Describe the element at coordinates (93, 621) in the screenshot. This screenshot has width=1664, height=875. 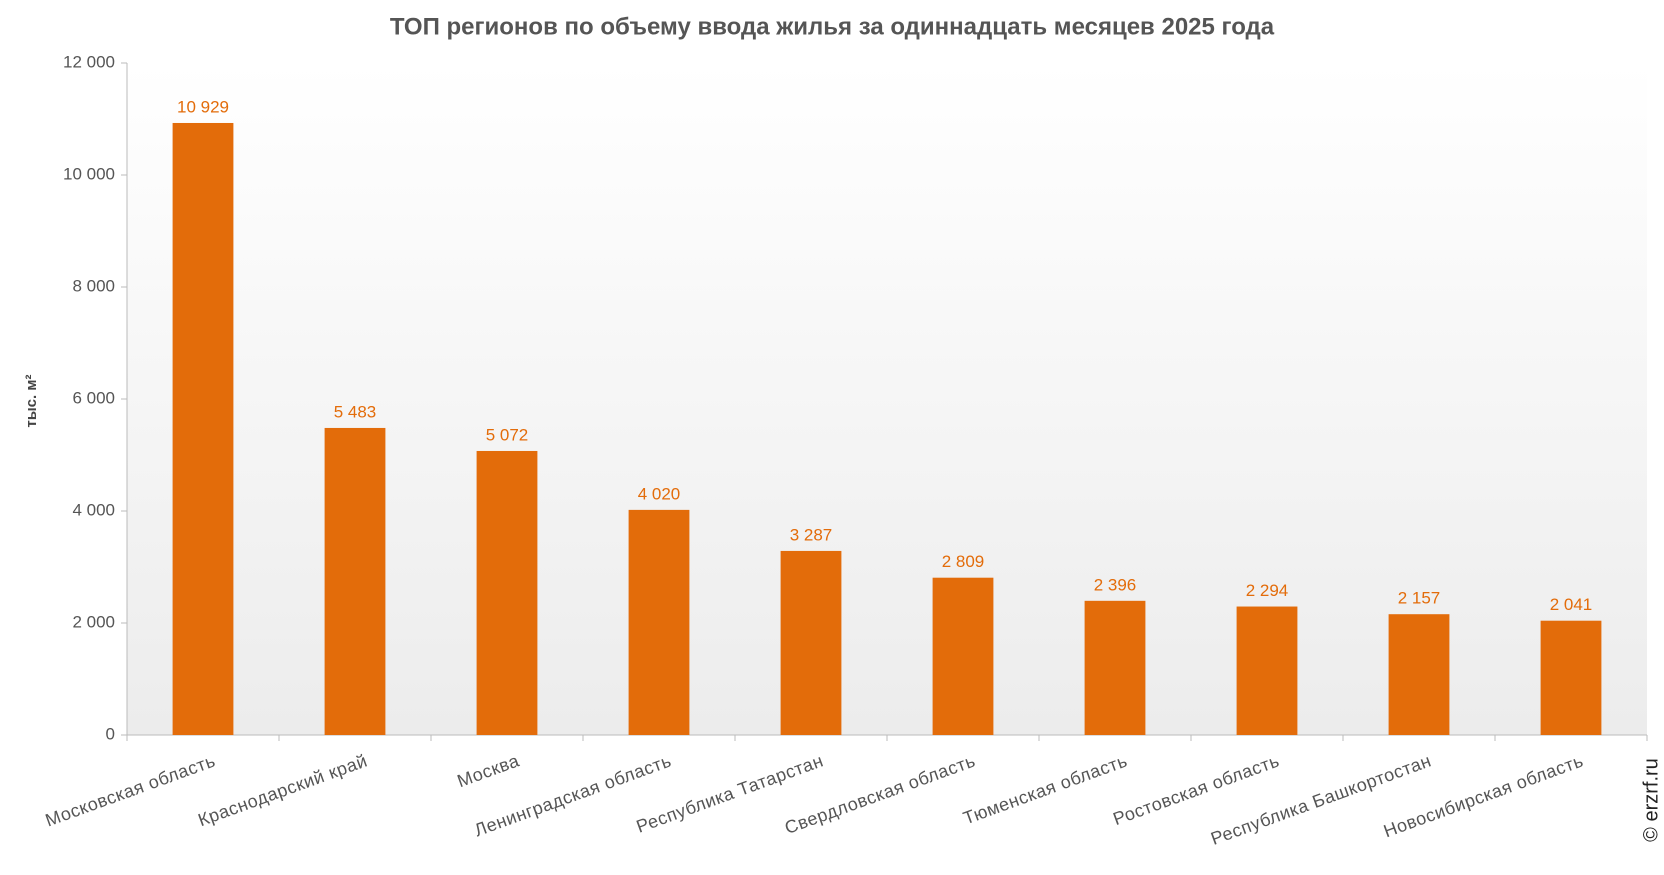
I see `y-tick-label: 2 000` at that location.